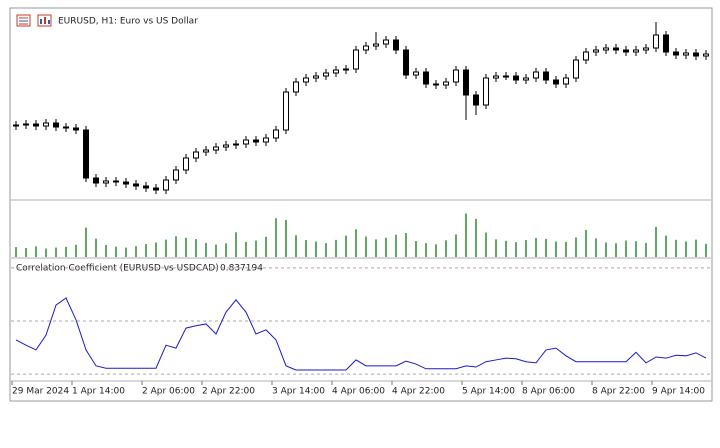  Describe the element at coordinates (298, 392) in the screenshot. I see `time-label: 3 Apr 14:00` at that location.